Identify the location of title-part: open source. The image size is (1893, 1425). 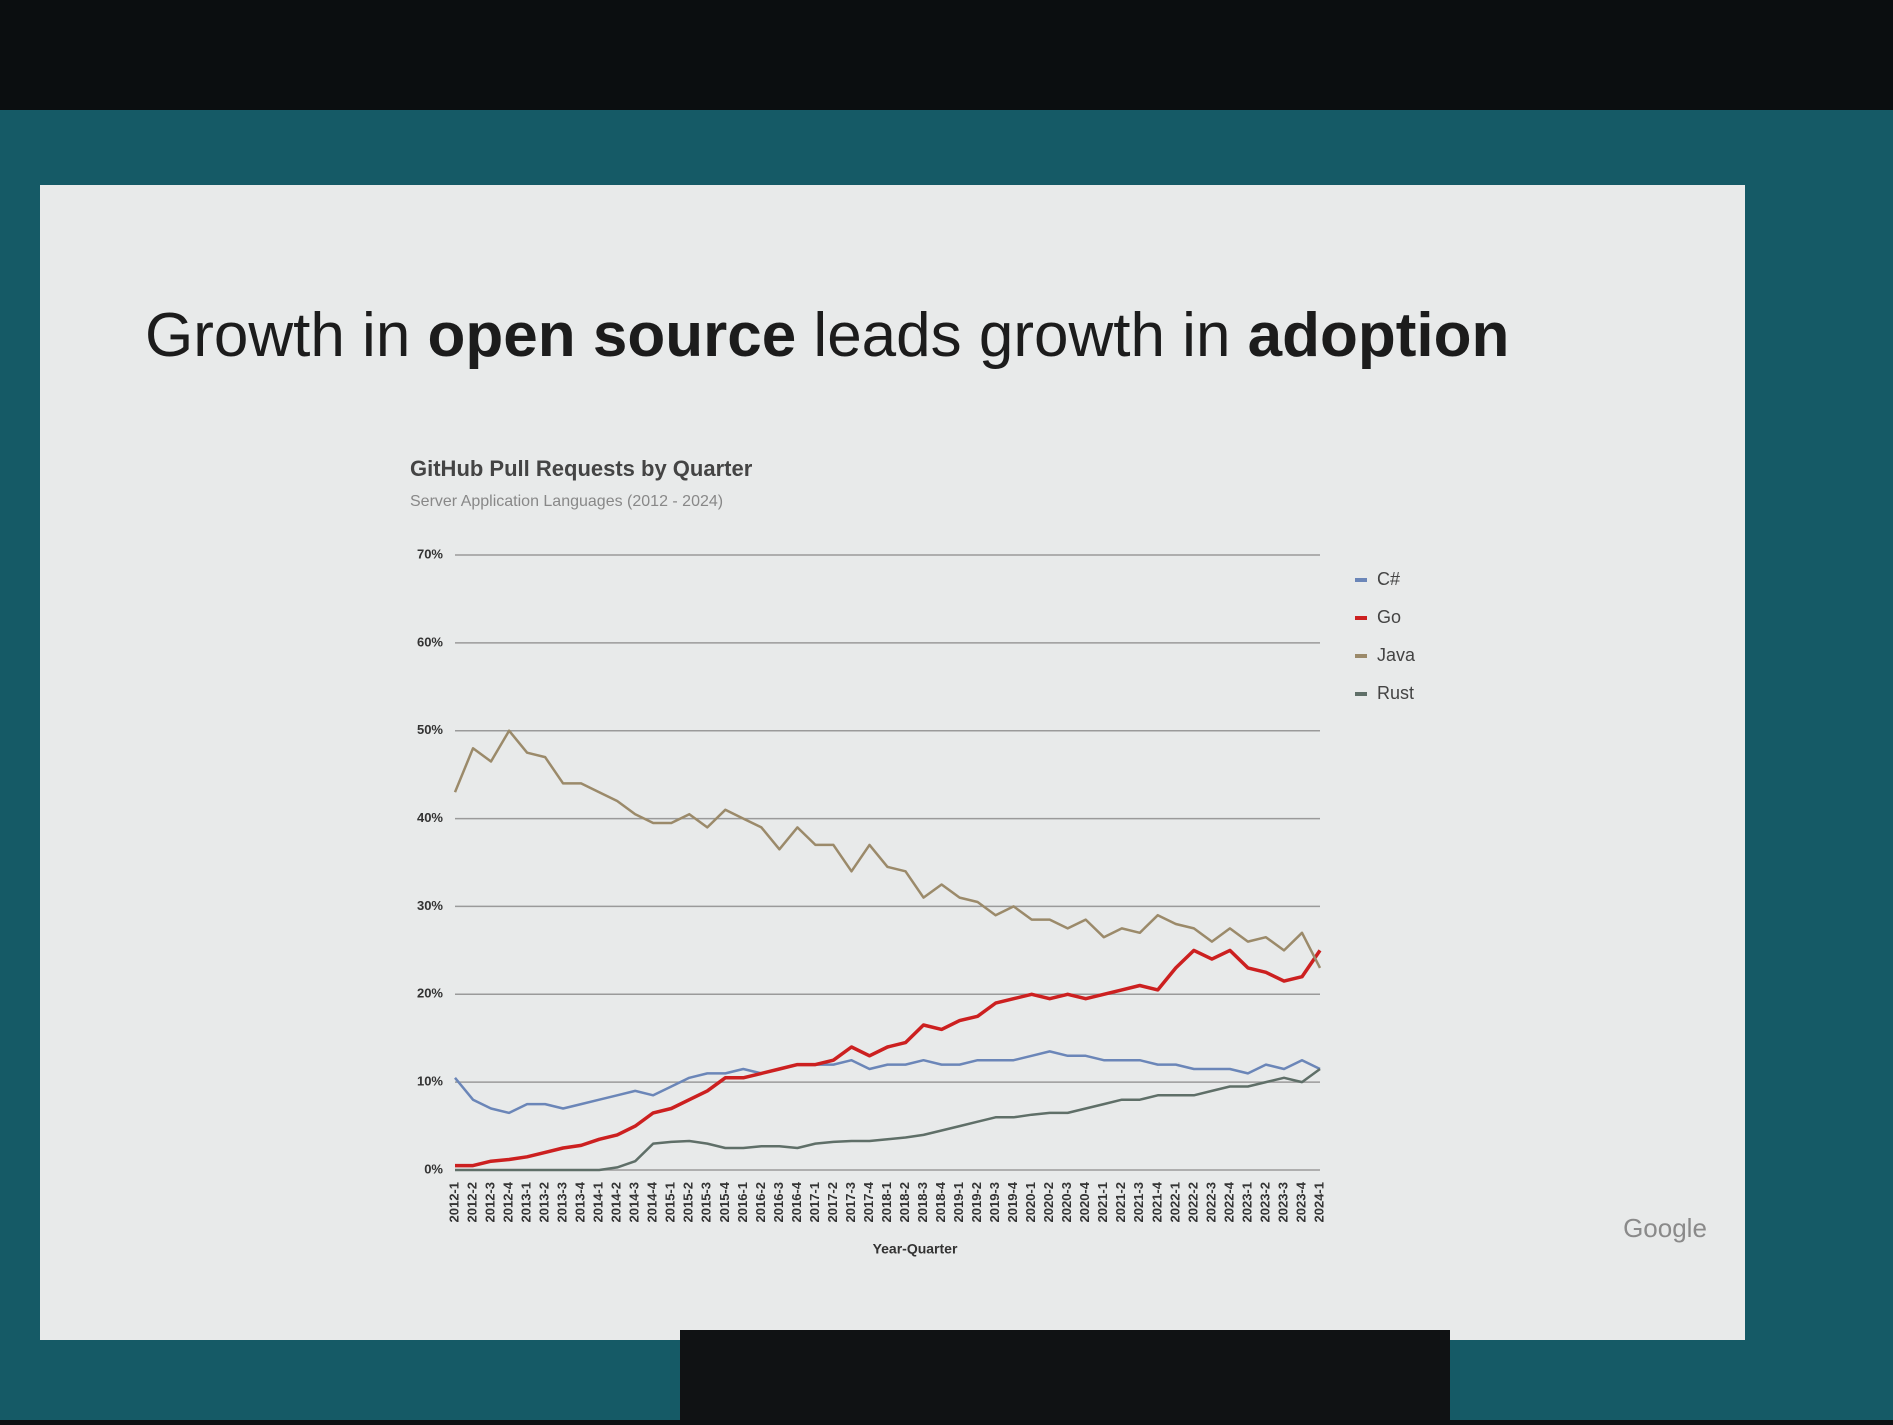
(612, 335).